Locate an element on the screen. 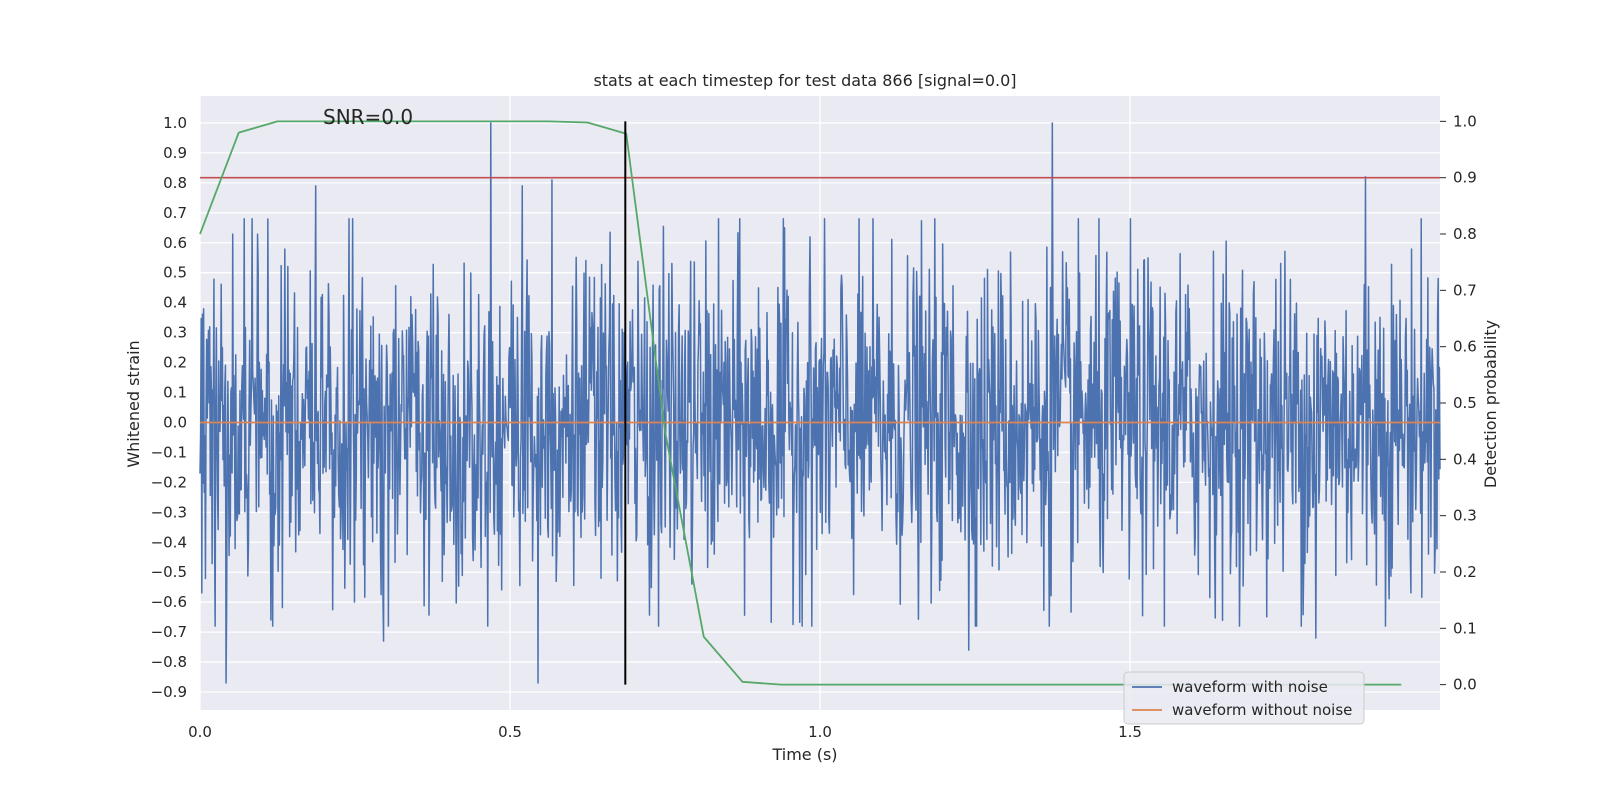  y-tick-label: 0.1 is located at coordinates (175, 393).